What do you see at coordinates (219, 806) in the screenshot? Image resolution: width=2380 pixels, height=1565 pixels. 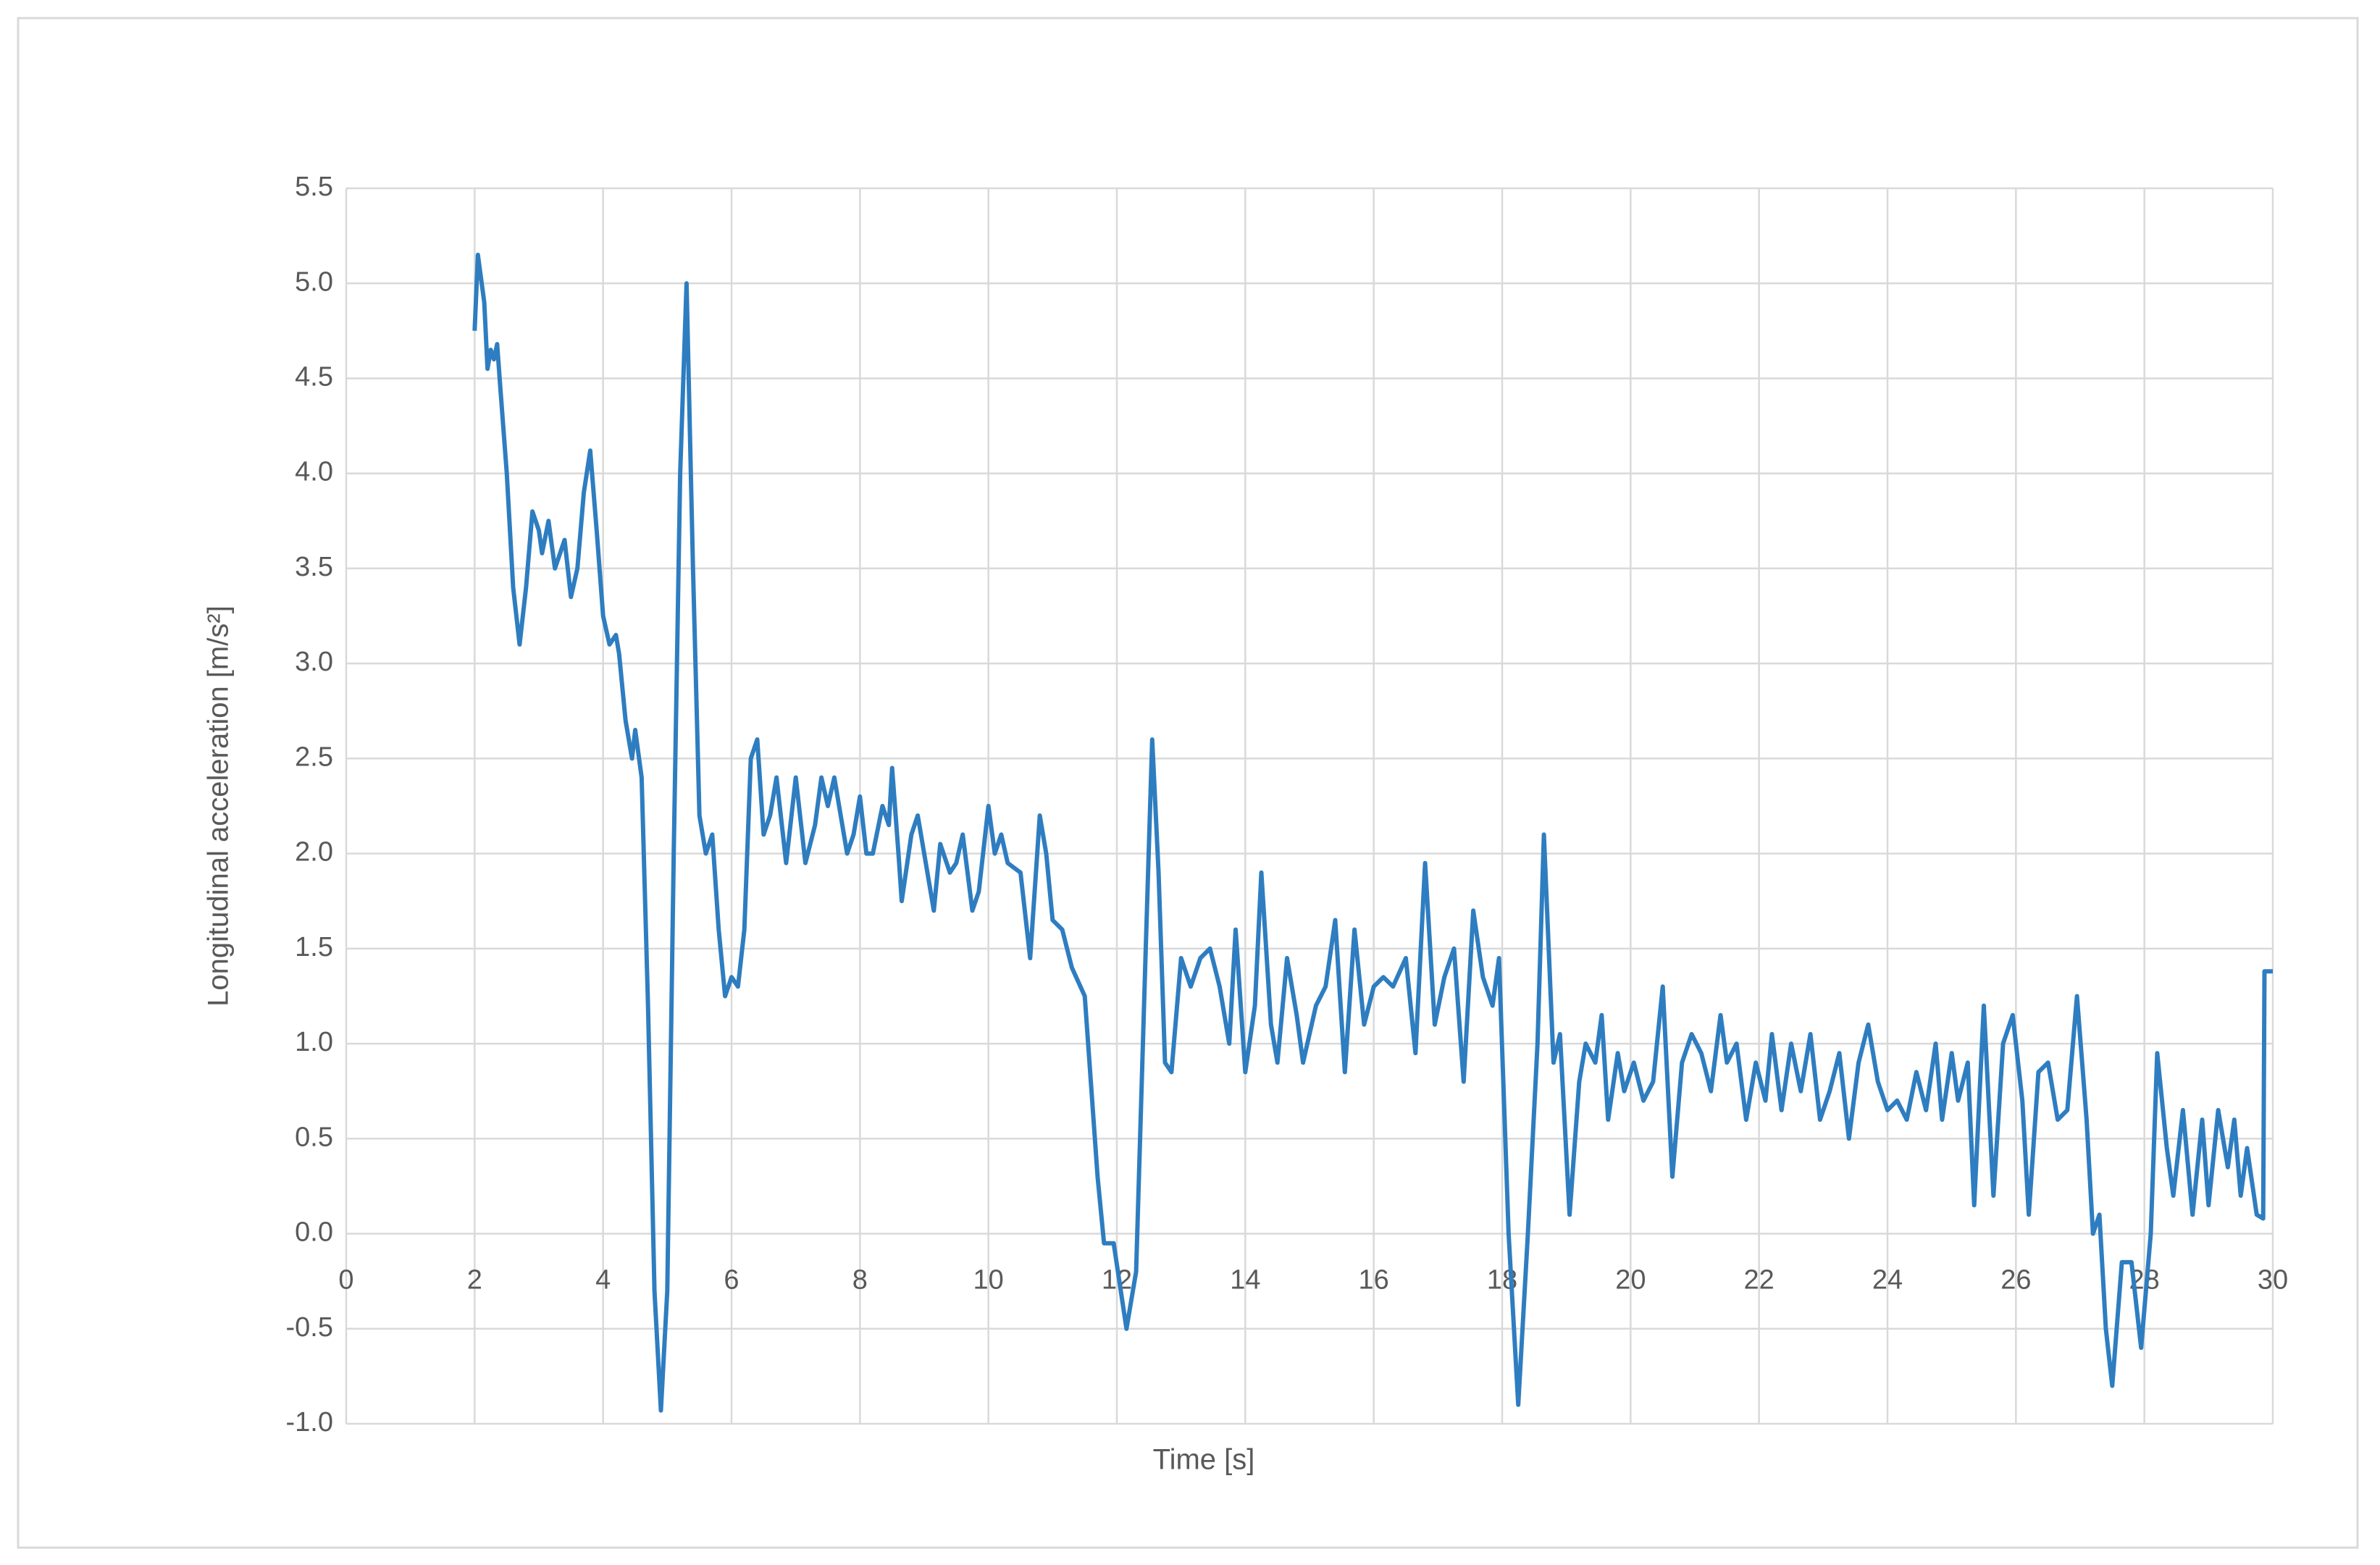 I see `y-axis-title: Longitudinal acceleration [m/s²]` at bounding box center [219, 806].